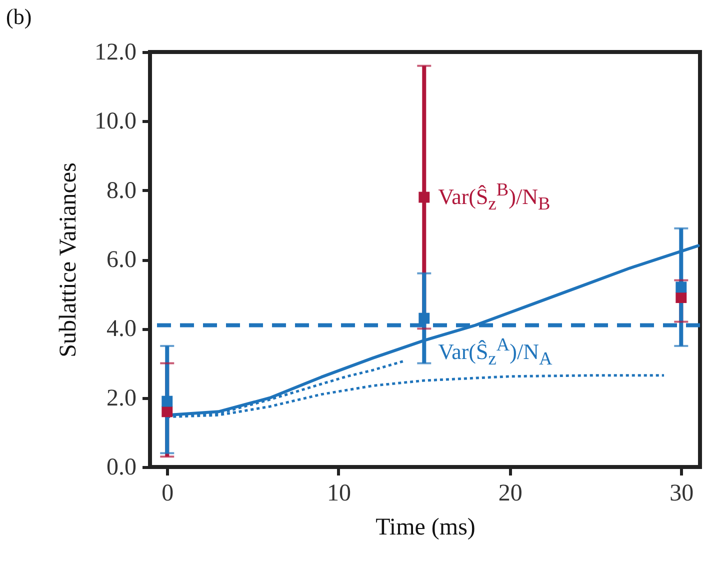 The height and width of the screenshot is (572, 722). Describe the element at coordinates (338, 493) in the screenshot. I see `x-tick-label: 10` at that location.